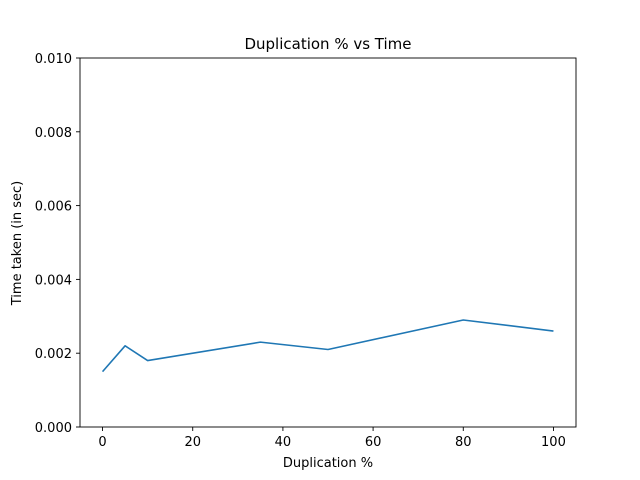  Describe the element at coordinates (53, 428) in the screenshot. I see `y-tick-label: 0.000` at that location.